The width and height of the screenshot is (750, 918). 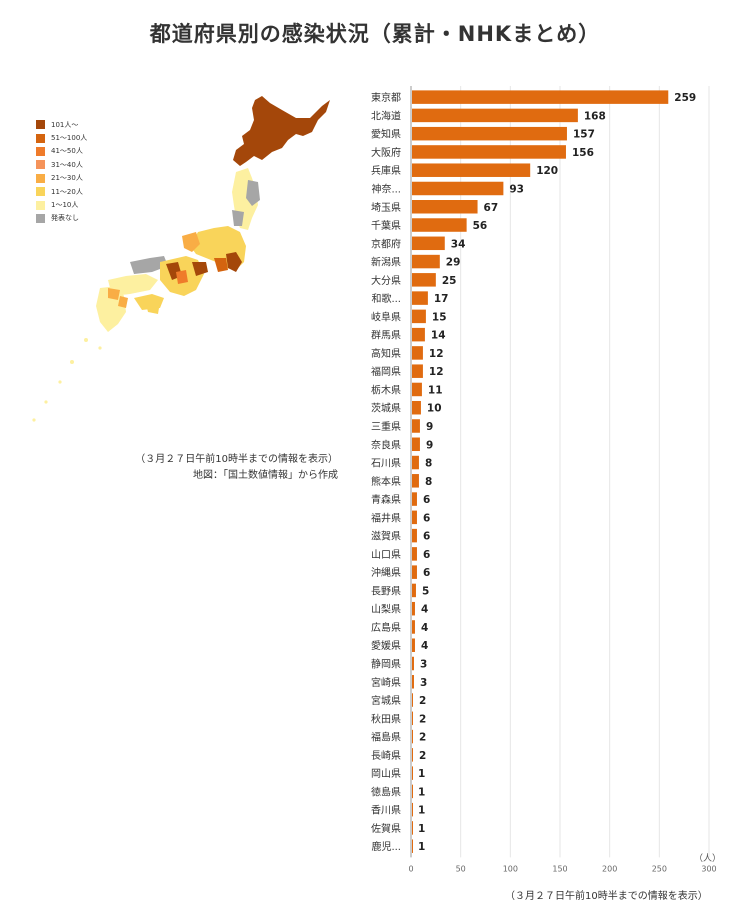 What do you see at coordinates (386, 737) in the screenshot?
I see `category-label: 福島県` at bounding box center [386, 737].